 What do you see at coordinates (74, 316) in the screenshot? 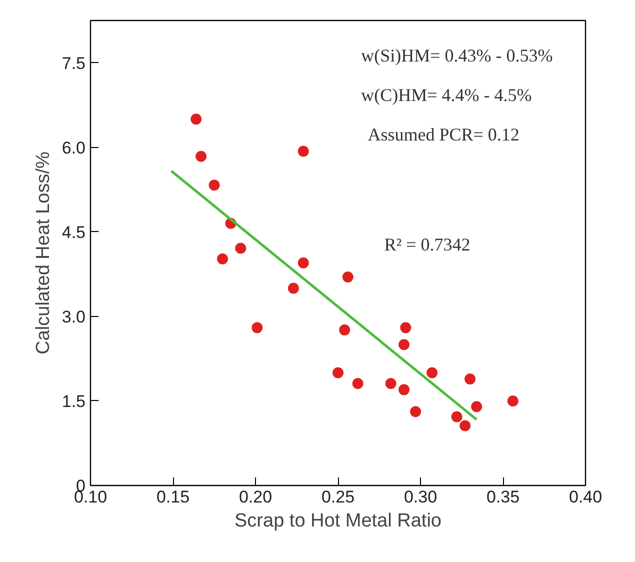
I see `y-tick-label: 3.0` at bounding box center [74, 316].